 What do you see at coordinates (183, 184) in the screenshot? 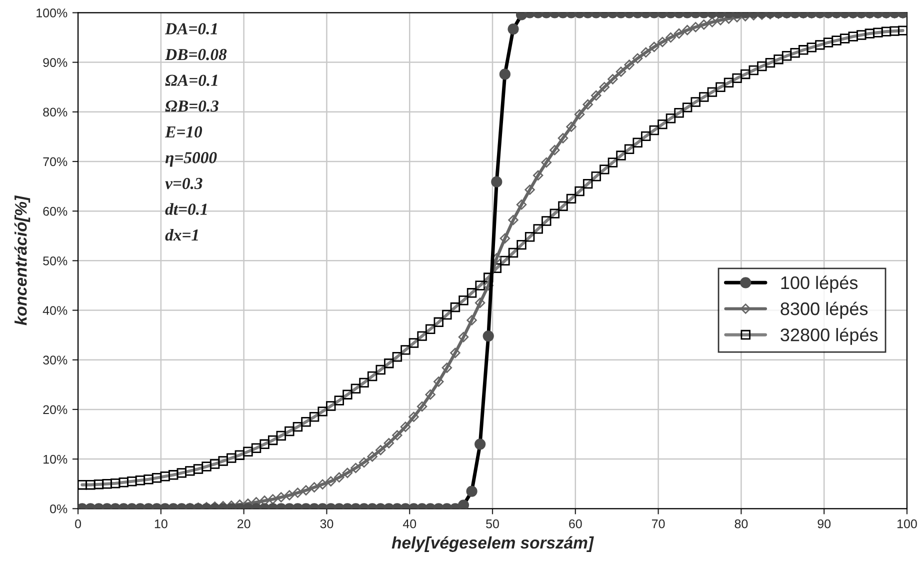
I see `annotation: ν=0.3` at bounding box center [183, 184].